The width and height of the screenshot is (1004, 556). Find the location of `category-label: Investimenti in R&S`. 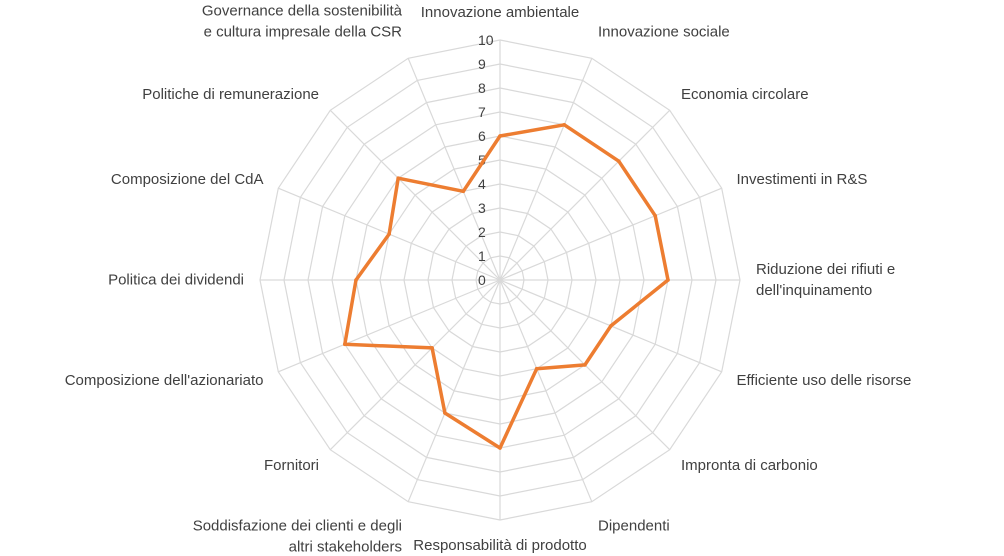

category-label: Investimenti in R&S is located at coordinates (802, 179).